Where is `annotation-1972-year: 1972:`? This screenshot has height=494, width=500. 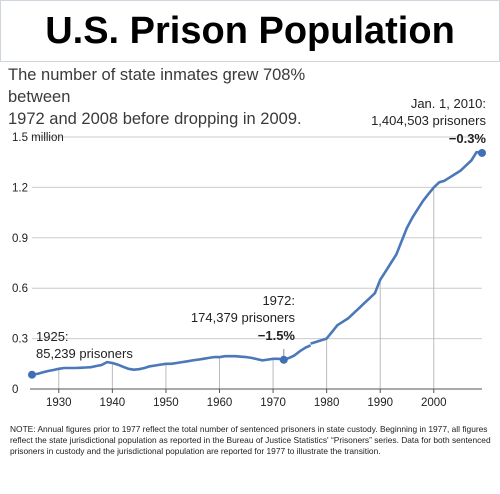
annotation-1972-year: 1972: is located at coordinates (278, 300).